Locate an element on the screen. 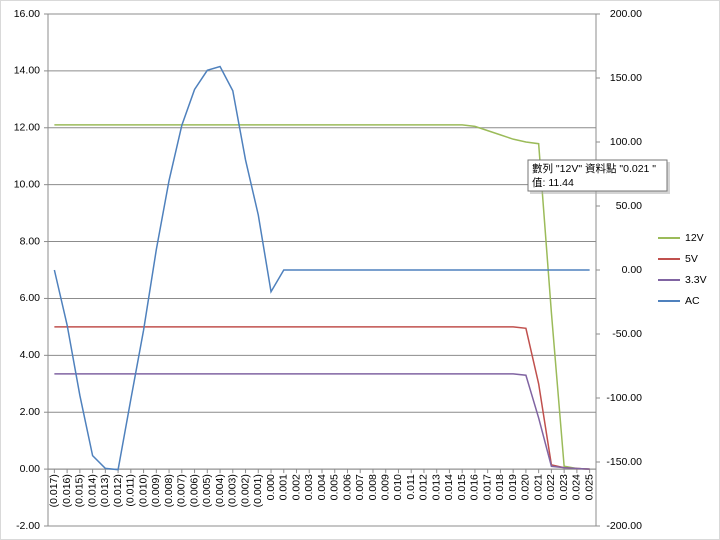  x-tick-label: (0.003) is located at coordinates (233, 490).